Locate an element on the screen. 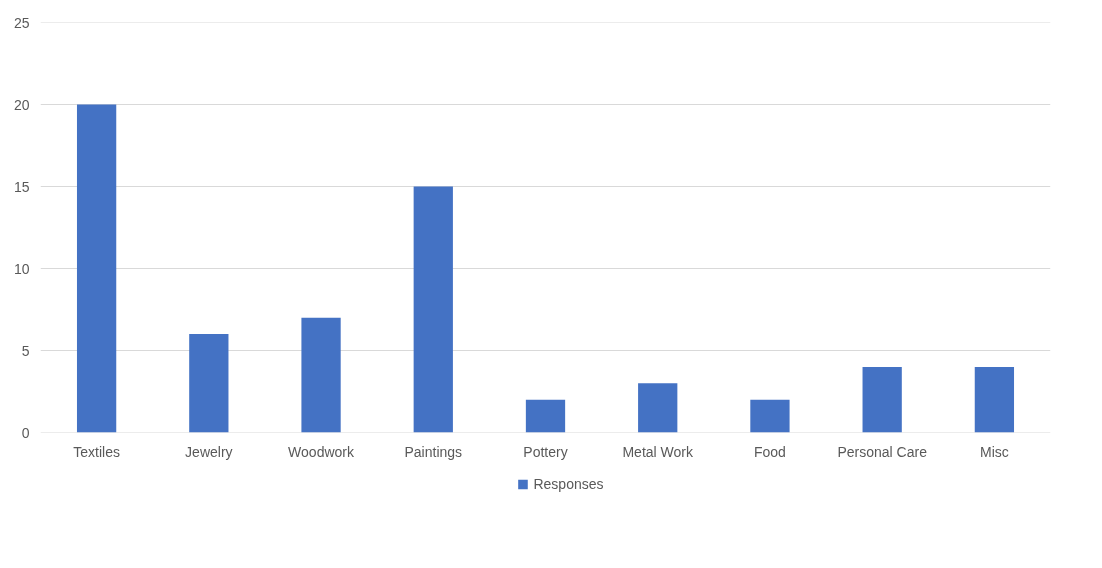  x-tick-label: Pottery is located at coordinates (545, 451).